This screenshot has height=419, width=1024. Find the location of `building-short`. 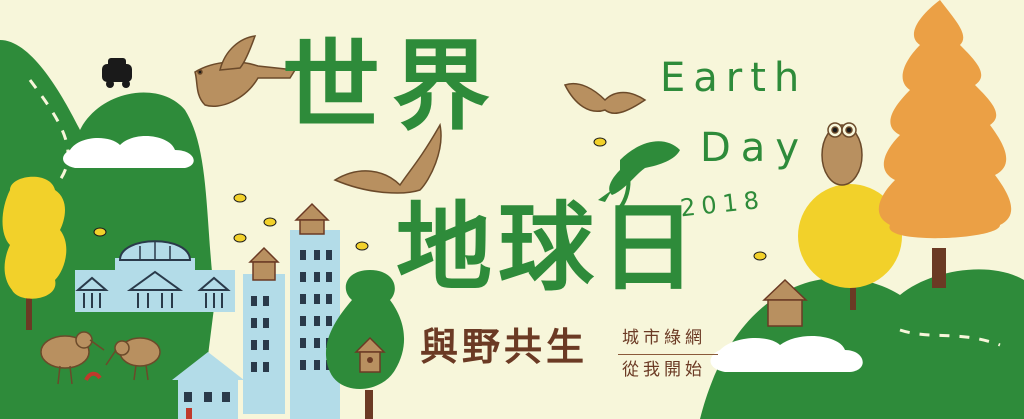

building-short is located at coordinates (264, 344).